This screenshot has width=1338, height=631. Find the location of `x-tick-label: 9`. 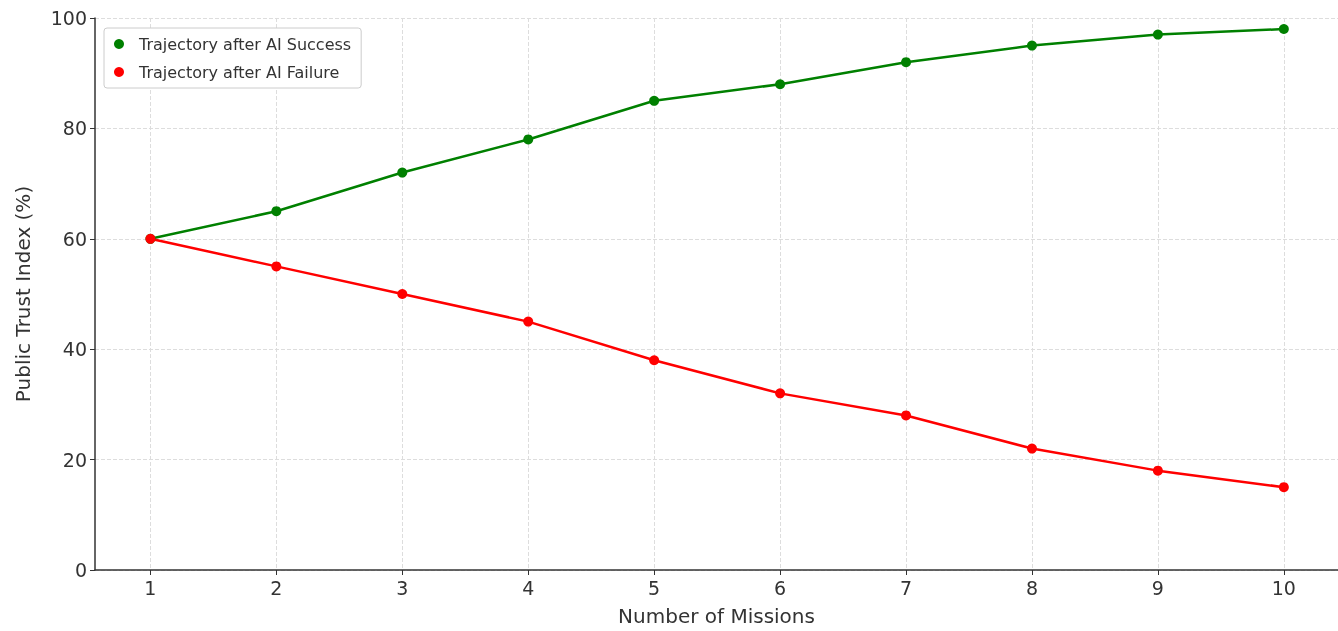

x-tick-label: 9 is located at coordinates (1157, 587).